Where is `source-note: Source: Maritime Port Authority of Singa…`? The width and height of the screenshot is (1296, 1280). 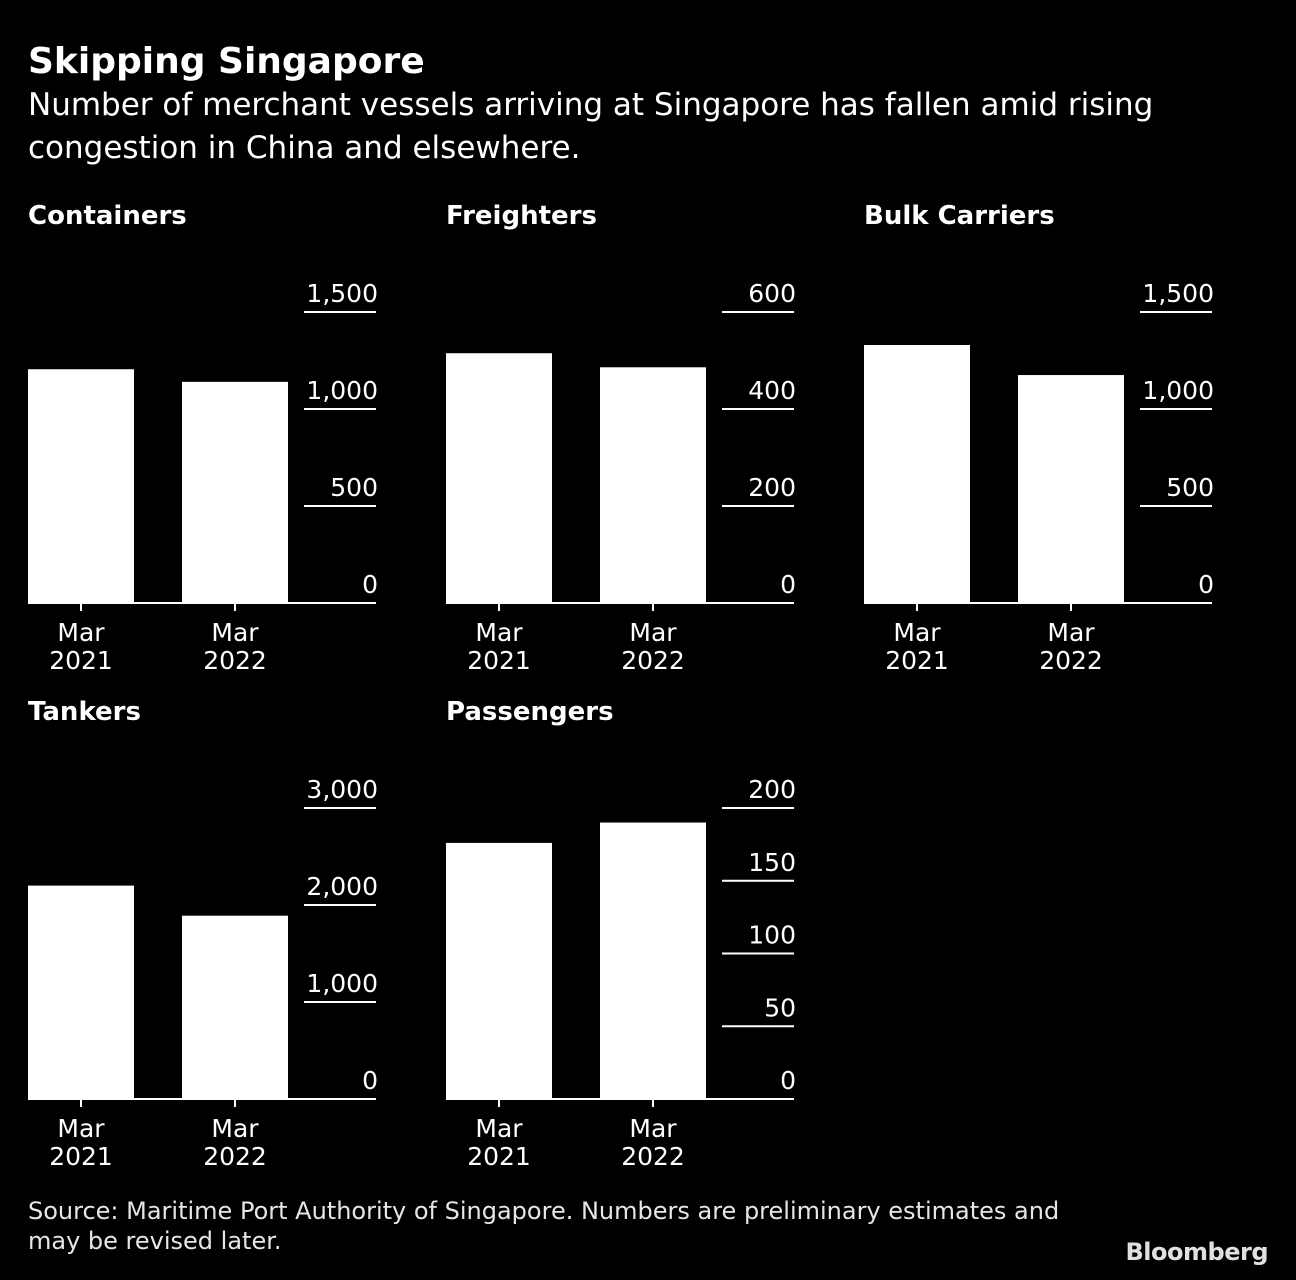
source-note: Source: Maritime Port Authority of Singa… is located at coordinates (544, 1226).